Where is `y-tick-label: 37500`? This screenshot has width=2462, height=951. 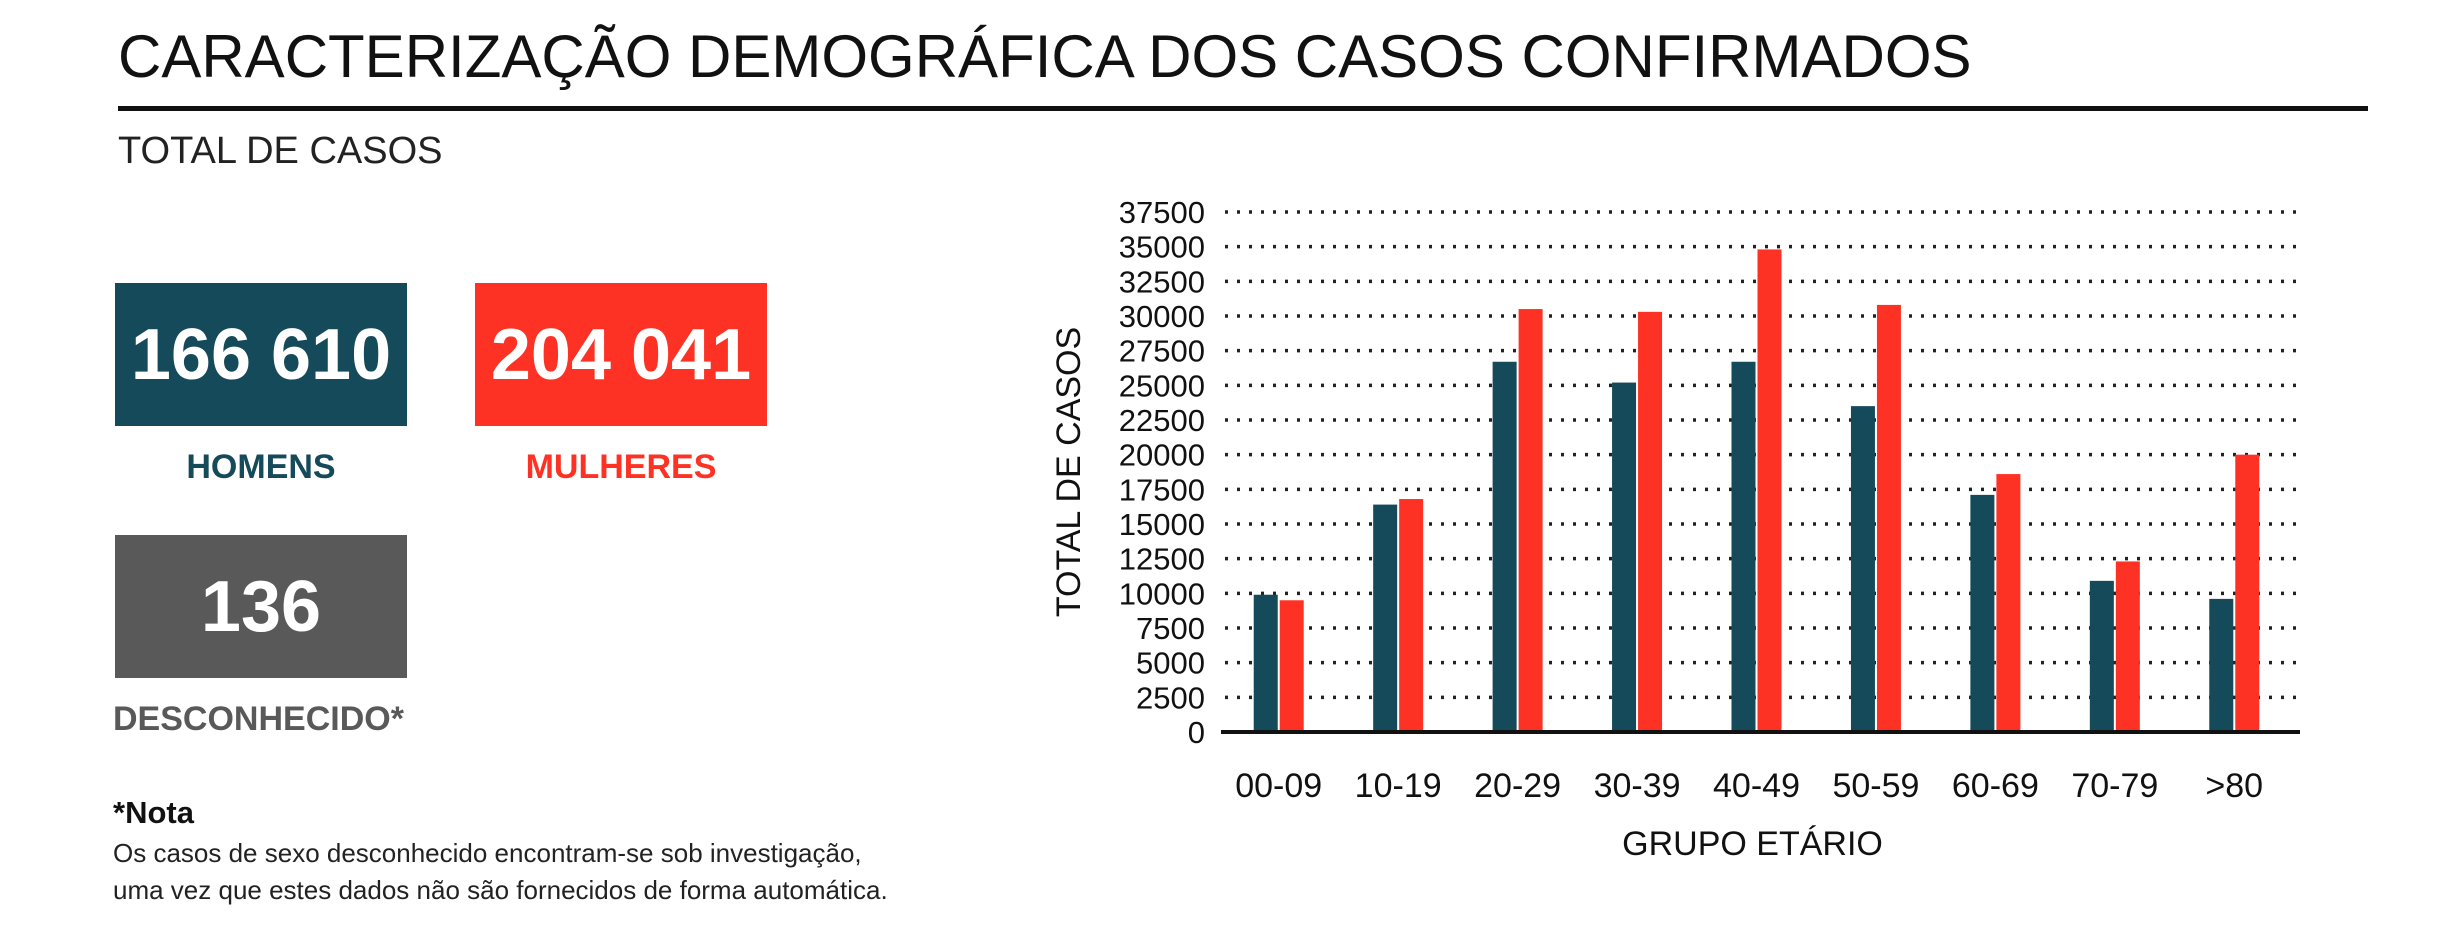
y-tick-label: 37500 is located at coordinates (1162, 212).